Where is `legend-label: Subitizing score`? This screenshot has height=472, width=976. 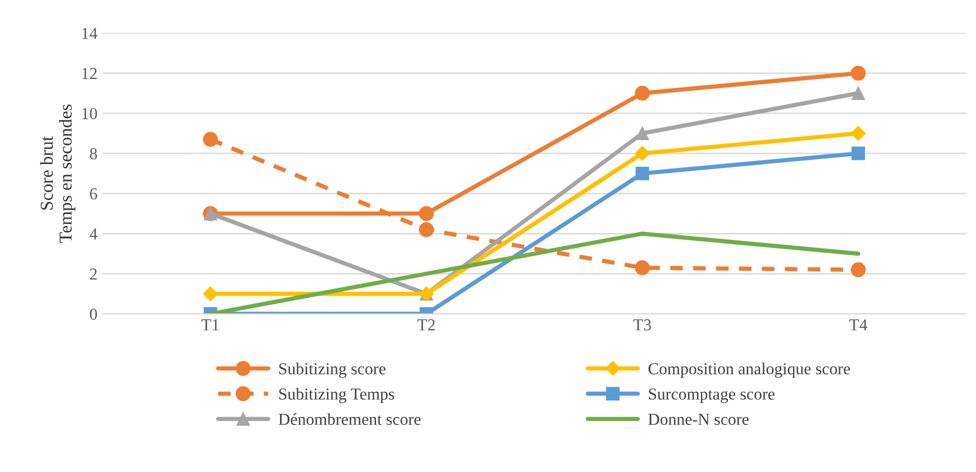 legend-label: Subitizing score is located at coordinates (332, 370).